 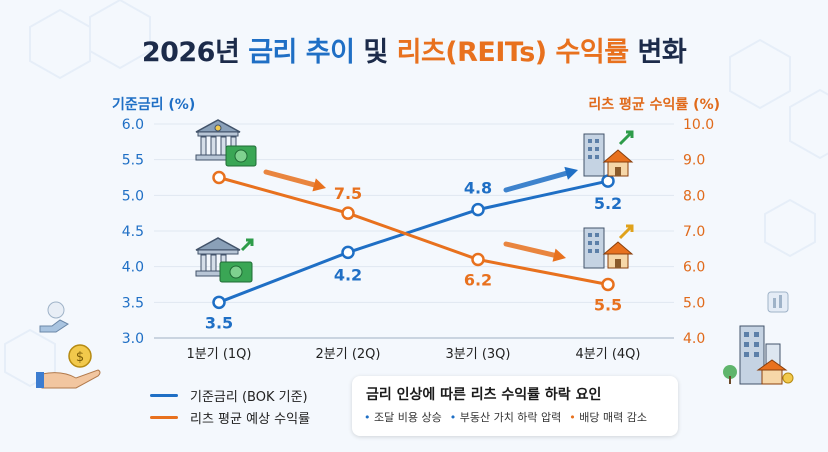 I want to click on right-axis-title: 리츠 평균 수익률 (%), so click(x=654, y=105).